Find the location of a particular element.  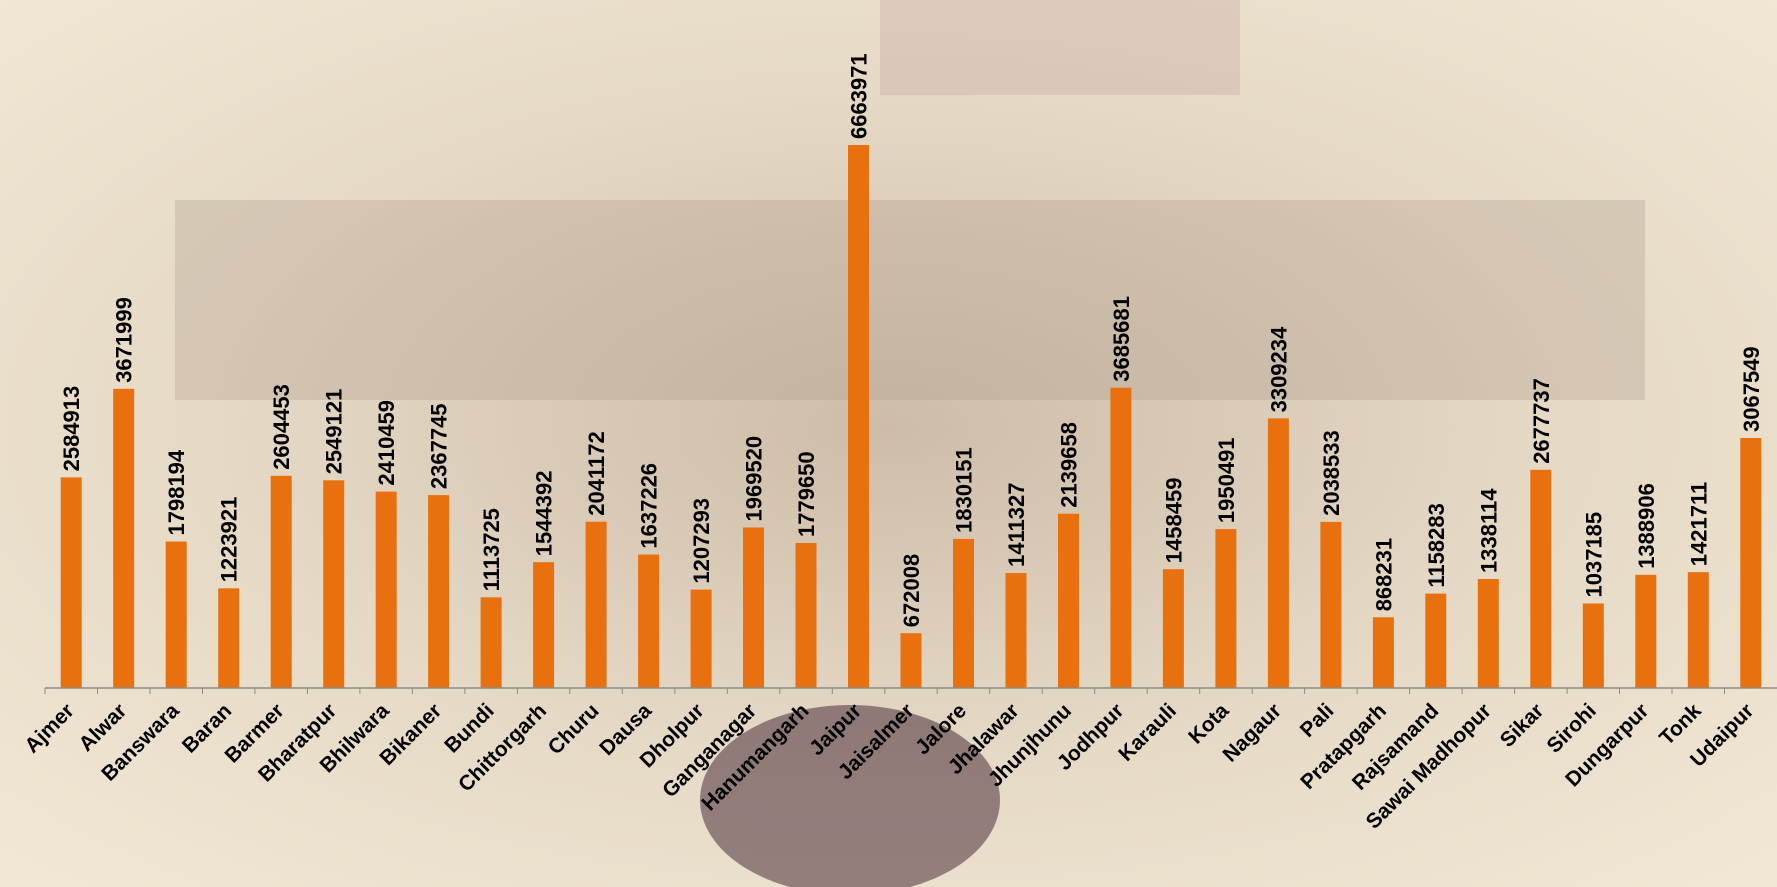

bar-value-label: 3671999 is located at coordinates (124, 340).